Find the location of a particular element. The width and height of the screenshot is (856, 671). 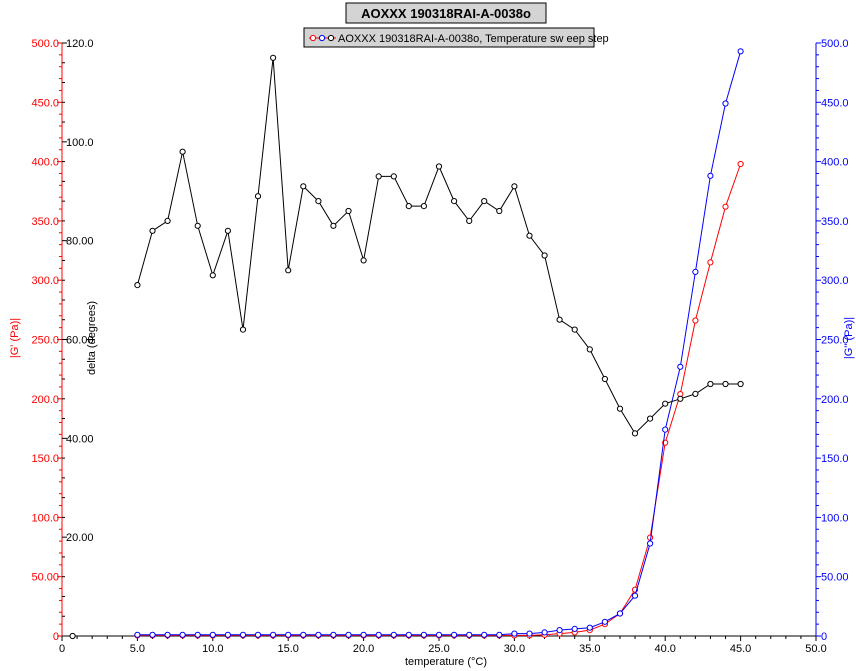

right-tick-label: 400.0 is located at coordinates (835, 163).